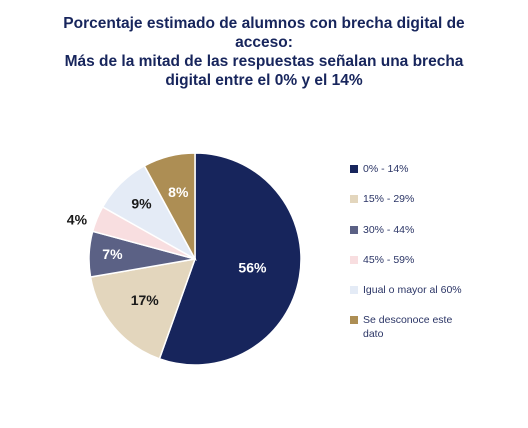 The width and height of the screenshot is (528, 428). What do you see at coordinates (412, 290) in the screenshot?
I see `legend-label-4: Igual o mayor al 60%` at bounding box center [412, 290].